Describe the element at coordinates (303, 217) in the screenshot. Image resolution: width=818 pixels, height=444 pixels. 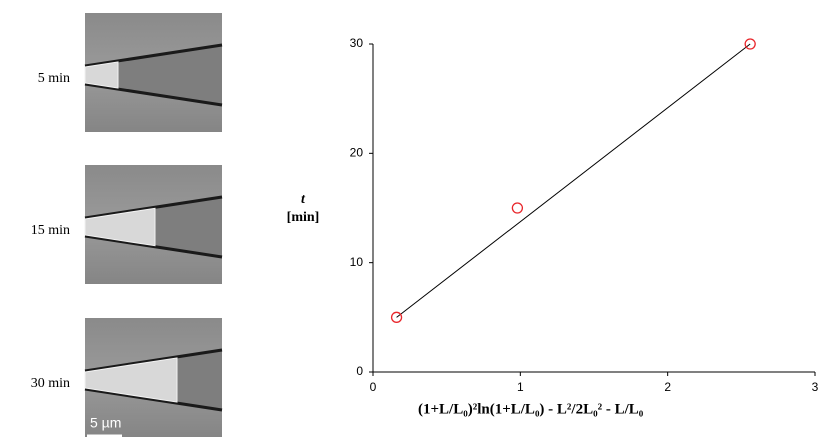
I see `y-axis-label: [min]` at that location.